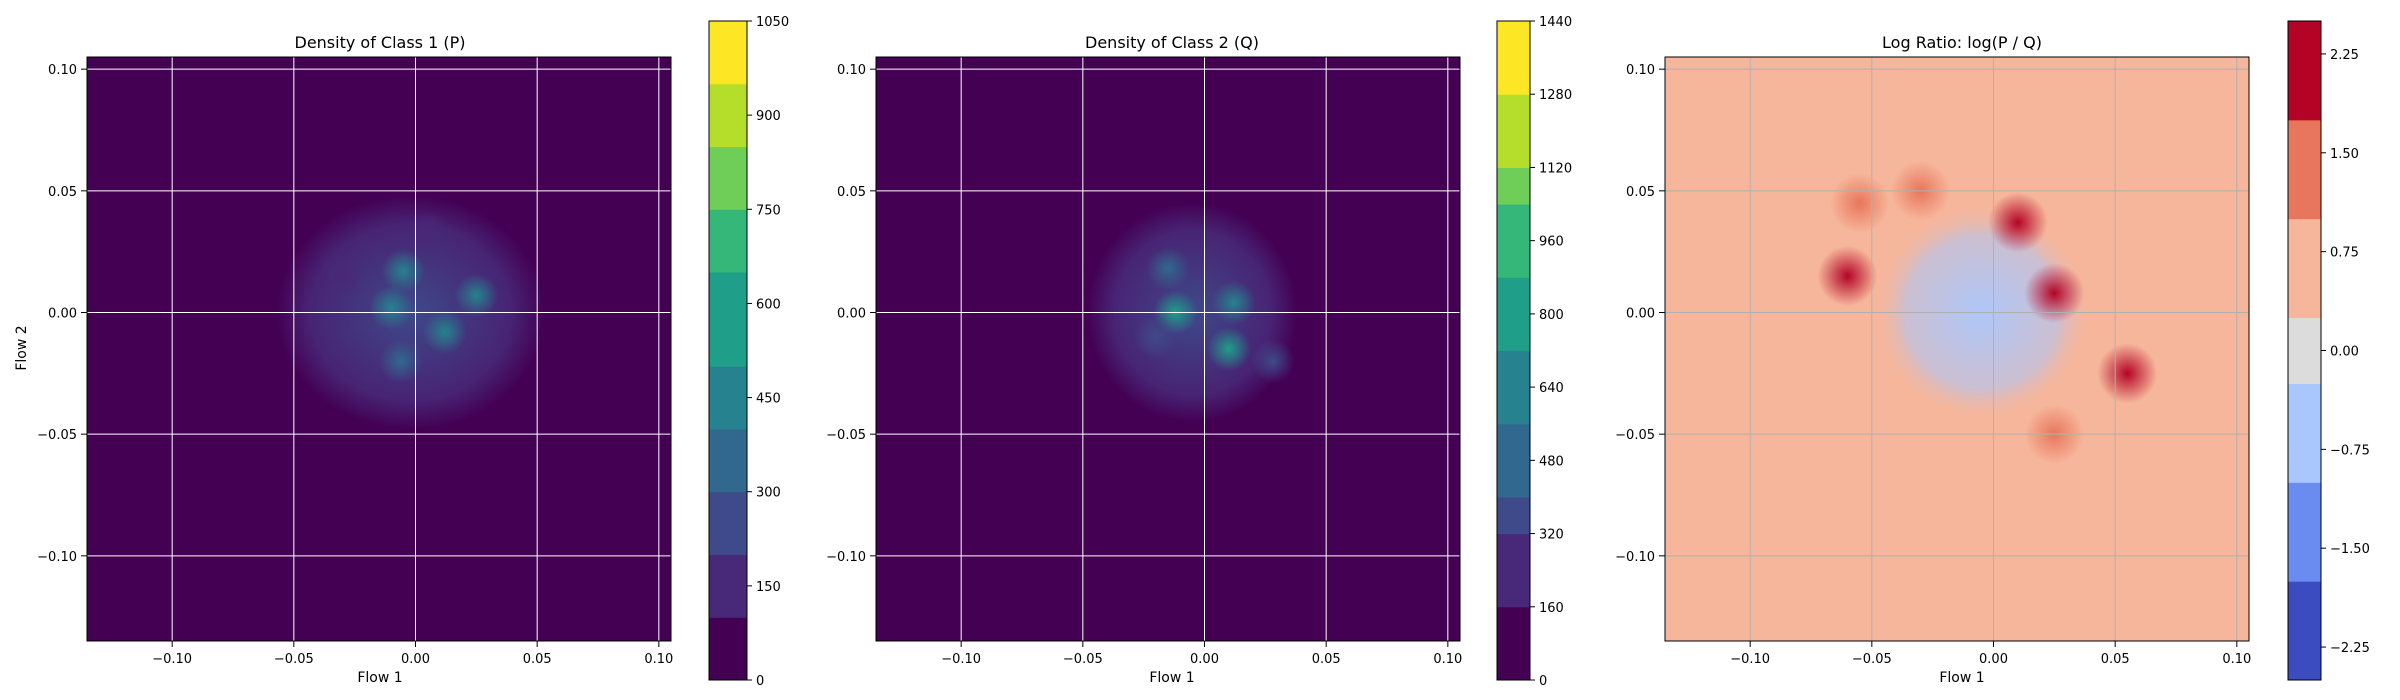 The width and height of the screenshot is (2400, 700). I want to click on x-axis-ticks: −0.10 −0.05 0.00 0.05 0.10, so click(1990, 654).